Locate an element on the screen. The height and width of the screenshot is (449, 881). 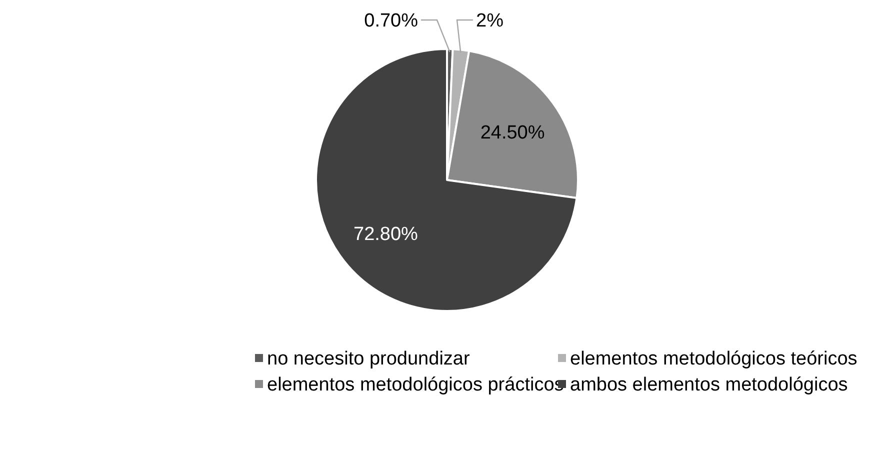
legend-label: elementos metodológicos prácticos is located at coordinates (415, 385).